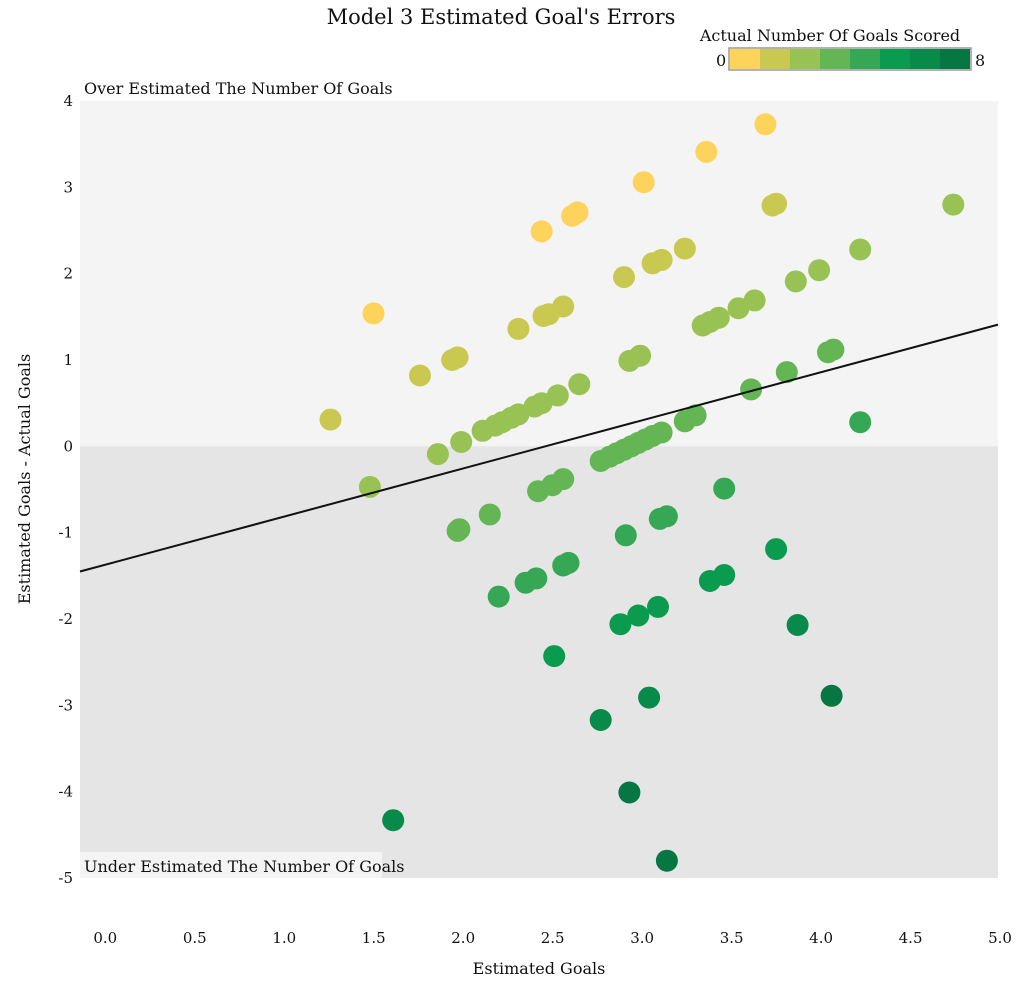 Image resolution: width=1018 pixels, height=992 pixels. What do you see at coordinates (68, 101) in the screenshot?
I see `y-tick-label: 4` at bounding box center [68, 101].